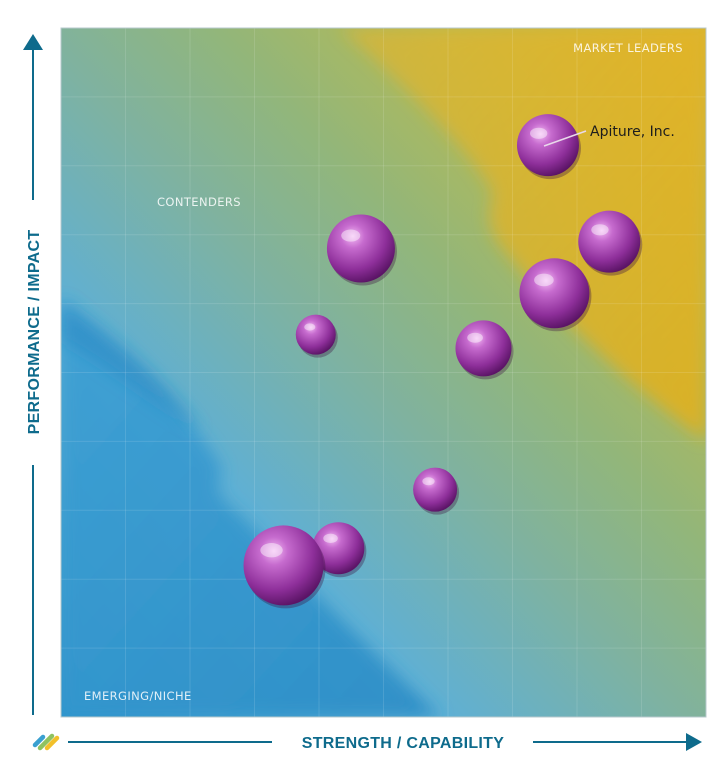  What do you see at coordinates (632, 132) in the screenshot?
I see `callout-label: Apiture, Inc.` at bounding box center [632, 132].